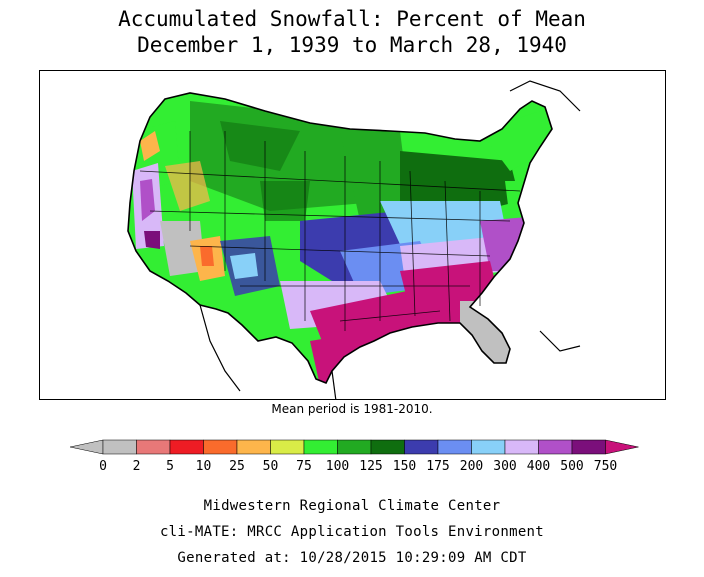  I want to click on credit-generated: Generated at: 10/28/2015 10:29:09 AM CDT, so click(352, 558).